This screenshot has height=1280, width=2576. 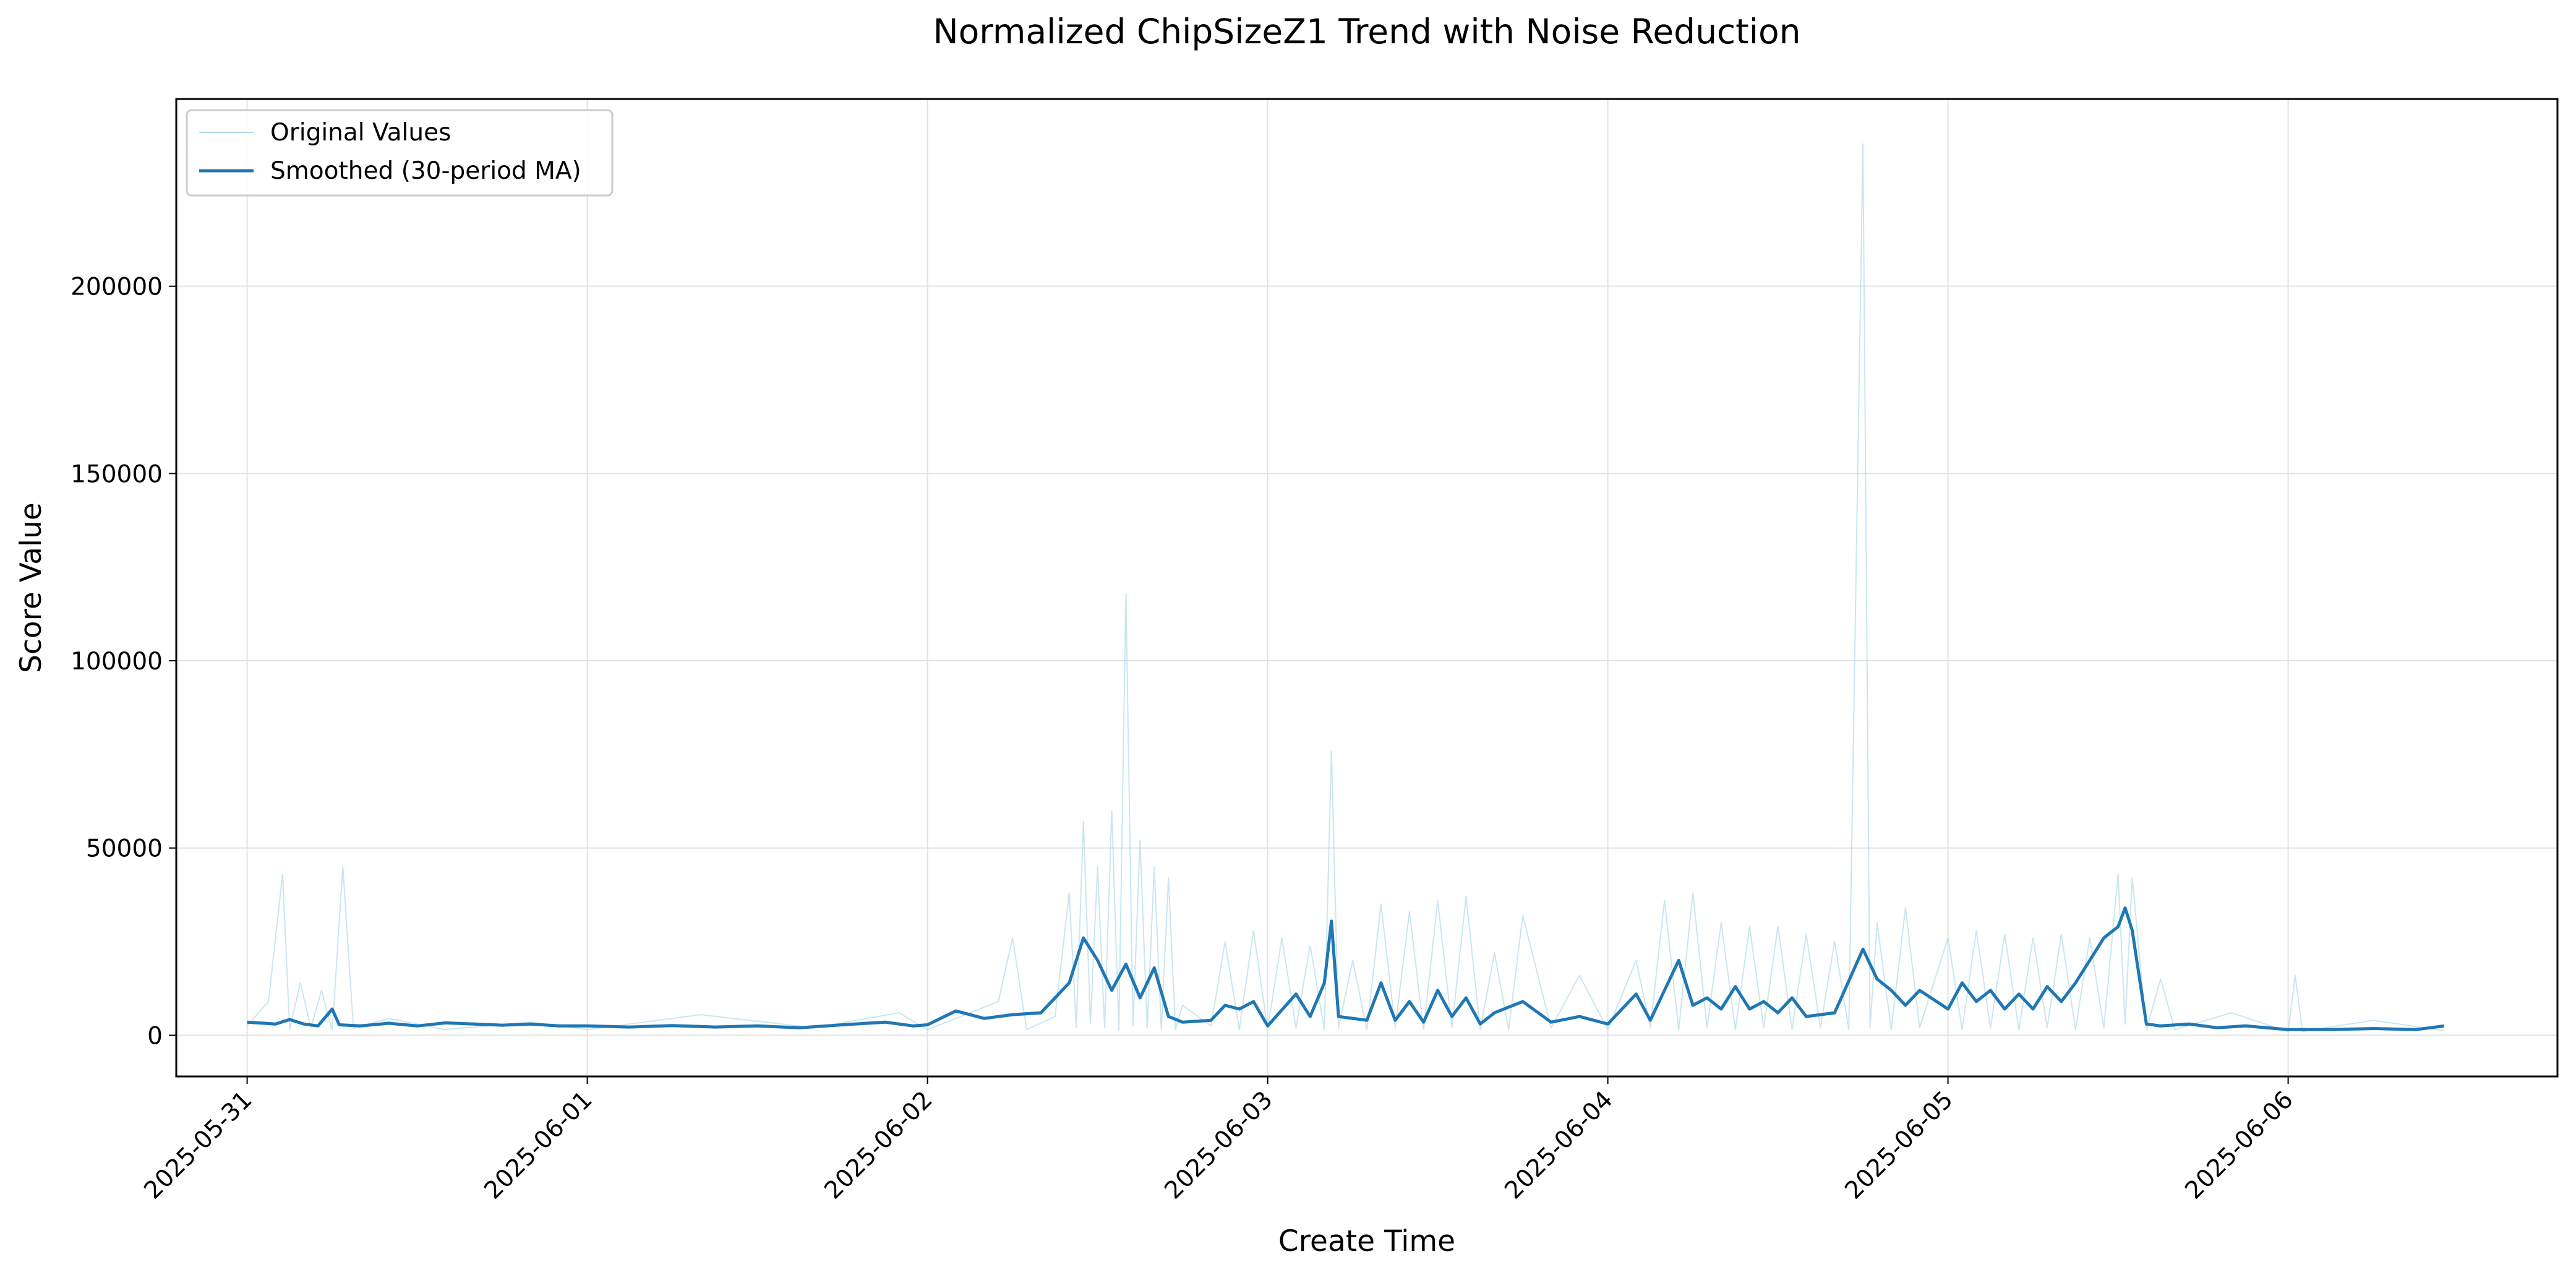 What do you see at coordinates (1366, 1241) in the screenshot?
I see `x-axis-title: Create Time` at bounding box center [1366, 1241].